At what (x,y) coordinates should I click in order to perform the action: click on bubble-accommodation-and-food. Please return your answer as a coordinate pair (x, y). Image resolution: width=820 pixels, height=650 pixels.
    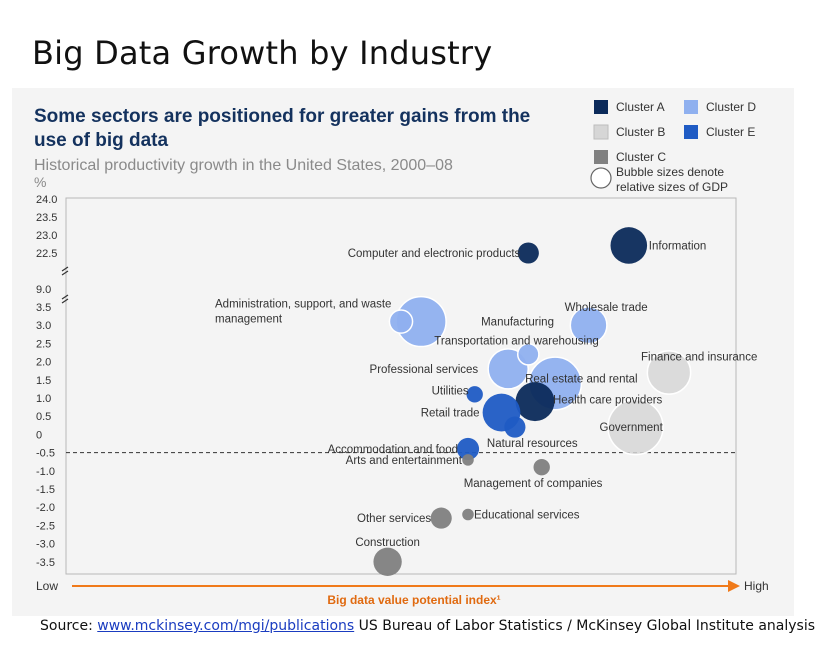
    Looking at the image, I should click on (468, 449).